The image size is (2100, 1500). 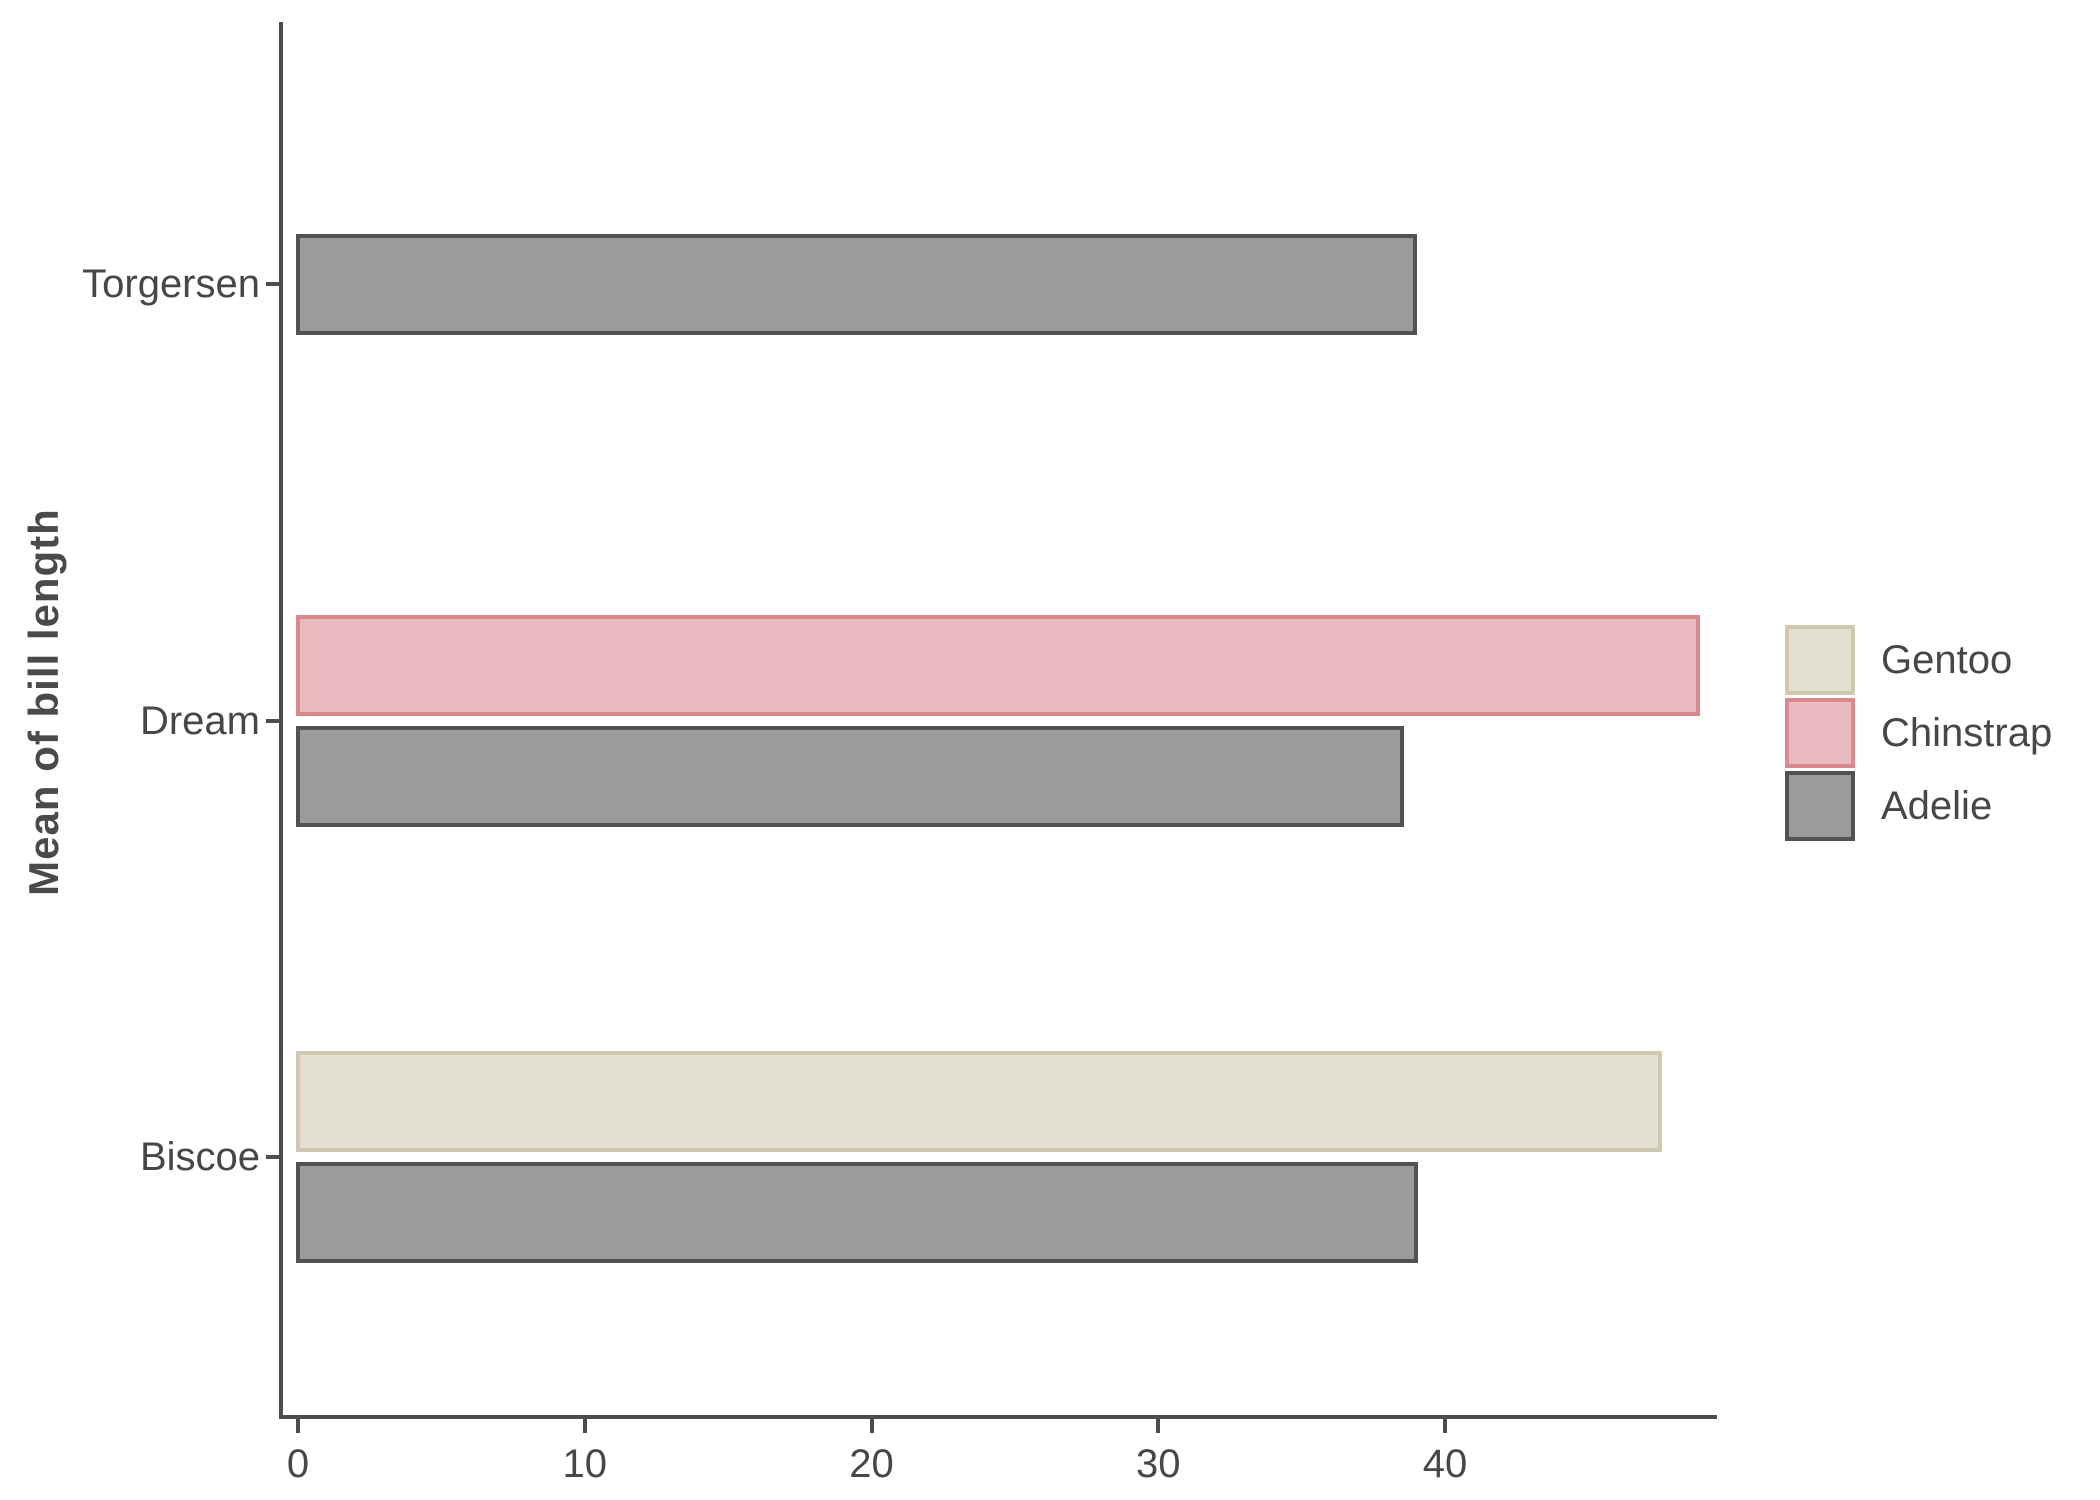 I want to click on x-axis-tick-label: 10, so click(x=585, y=1464).